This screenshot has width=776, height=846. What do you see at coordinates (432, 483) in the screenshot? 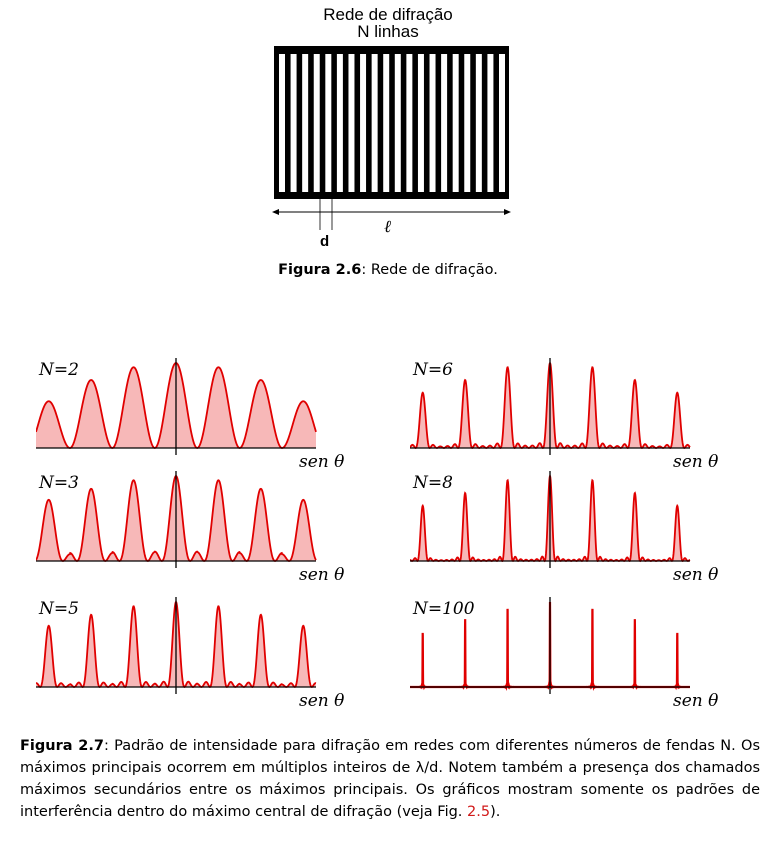
I see `n-label: N=8` at bounding box center [432, 483].